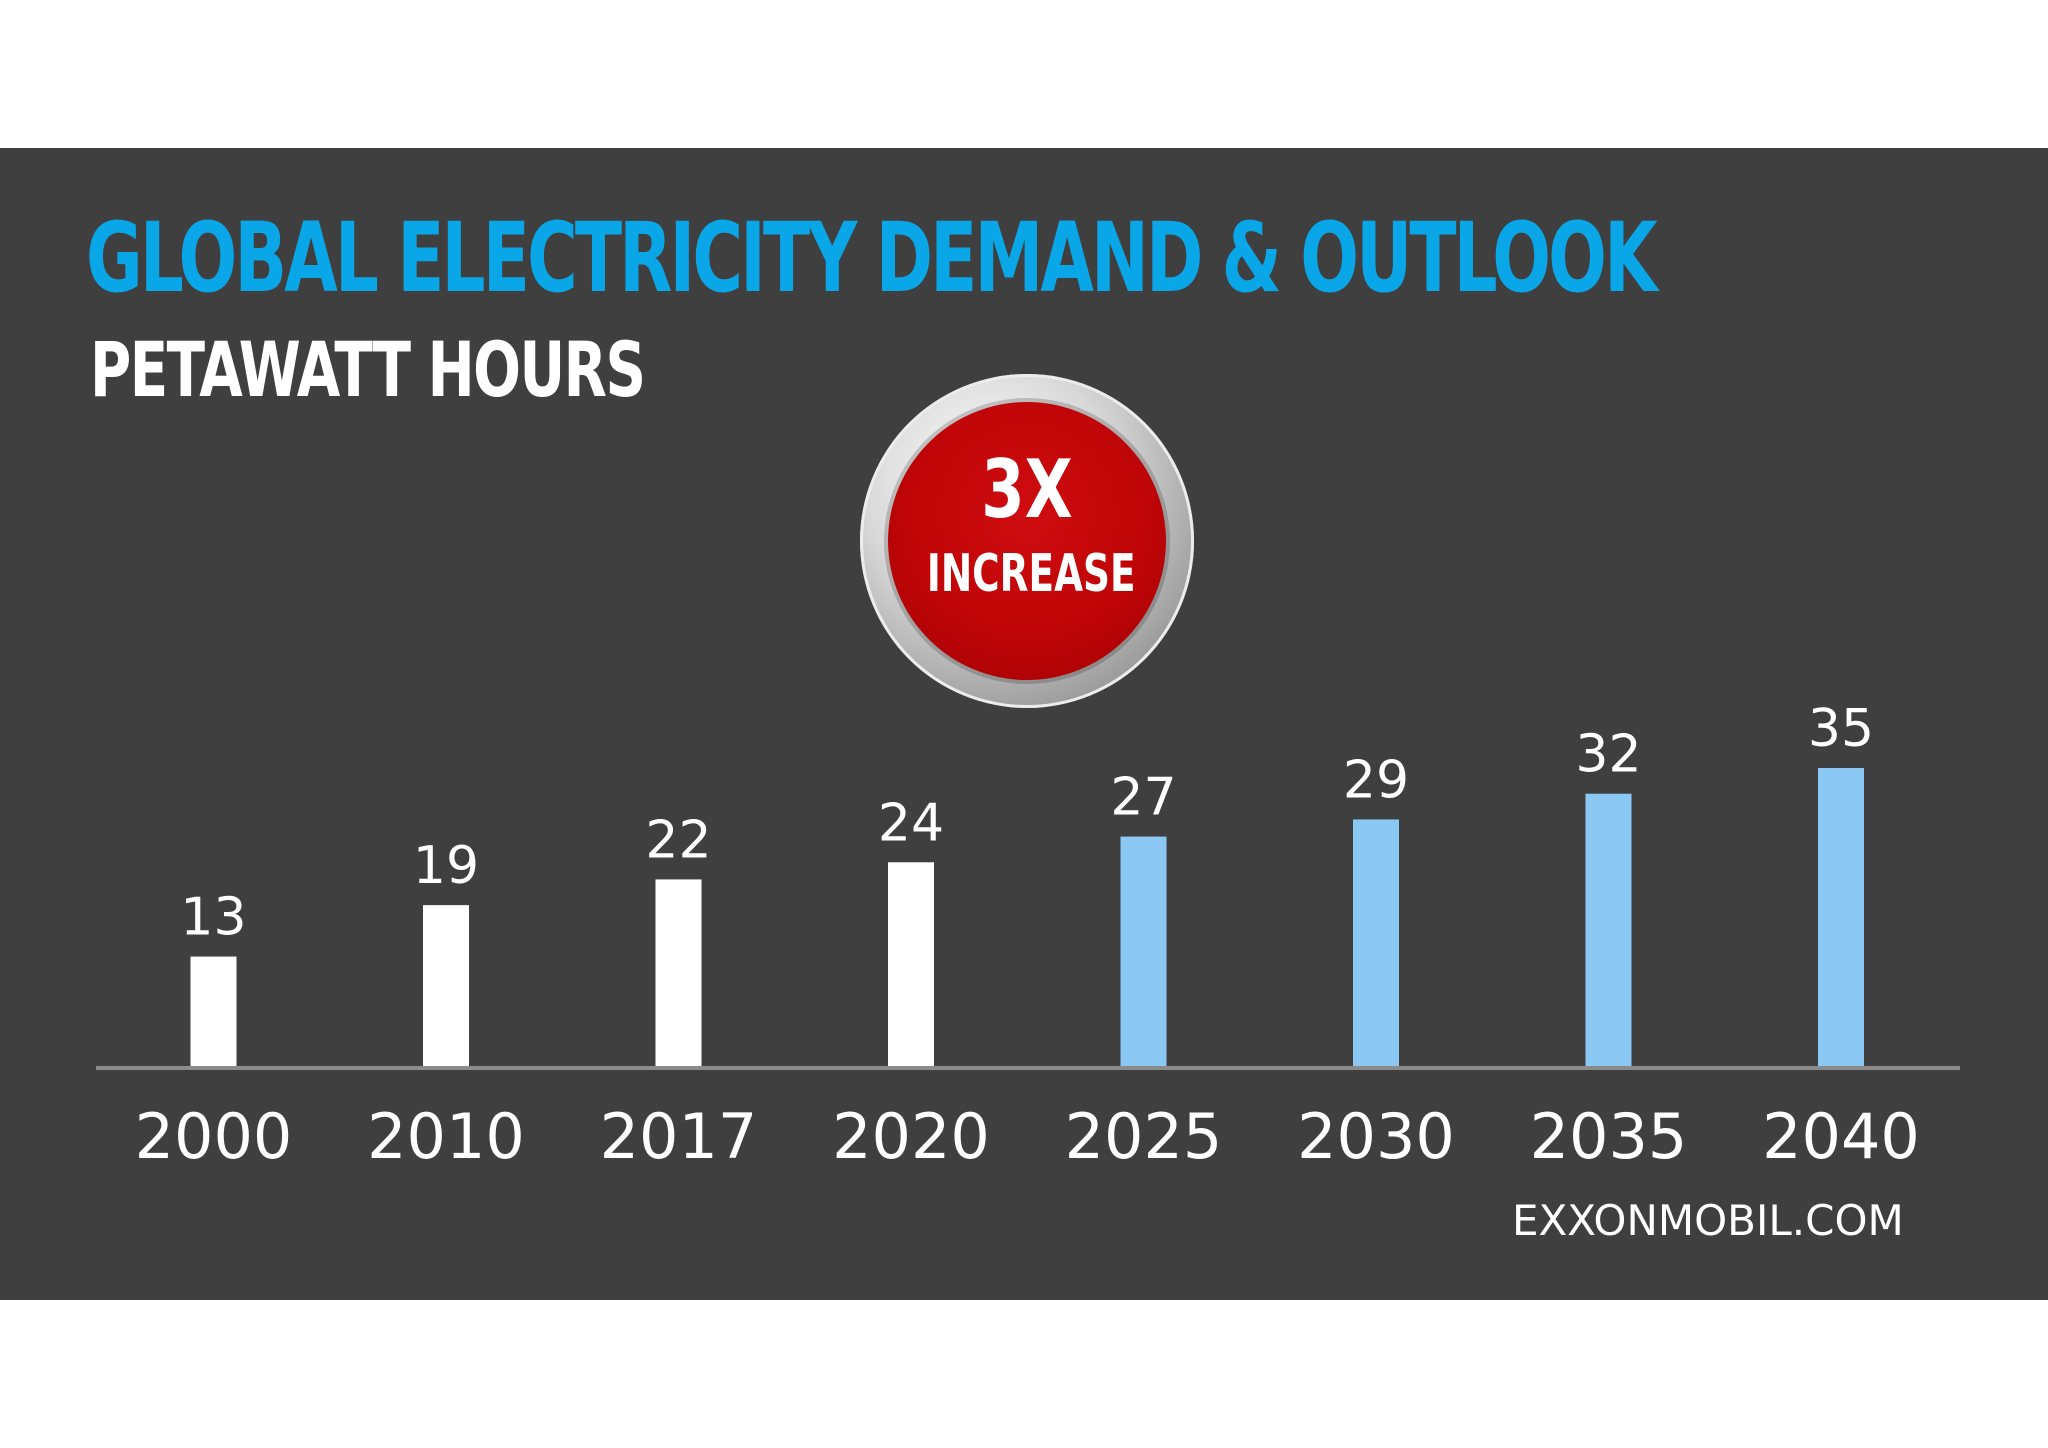 The width and height of the screenshot is (2048, 1448). Describe the element at coordinates (1708, 1220) in the screenshot. I see `source-label: EXXONMOBIL.COM` at that location.